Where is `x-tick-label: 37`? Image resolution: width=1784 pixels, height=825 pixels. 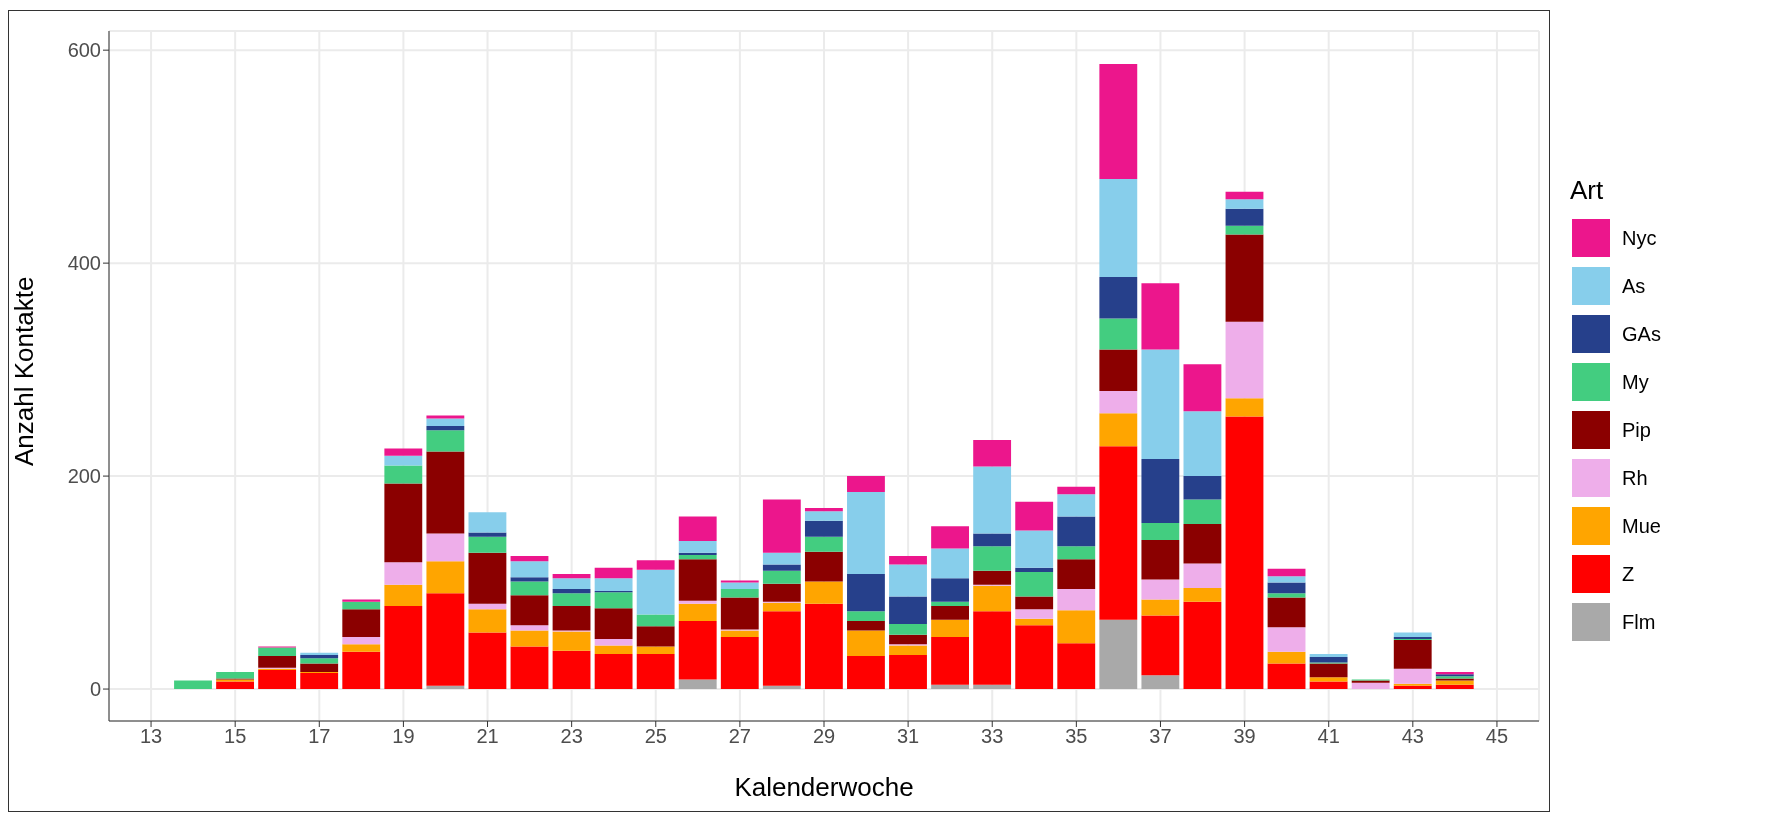 x-tick-label: 37 is located at coordinates (1160, 735).